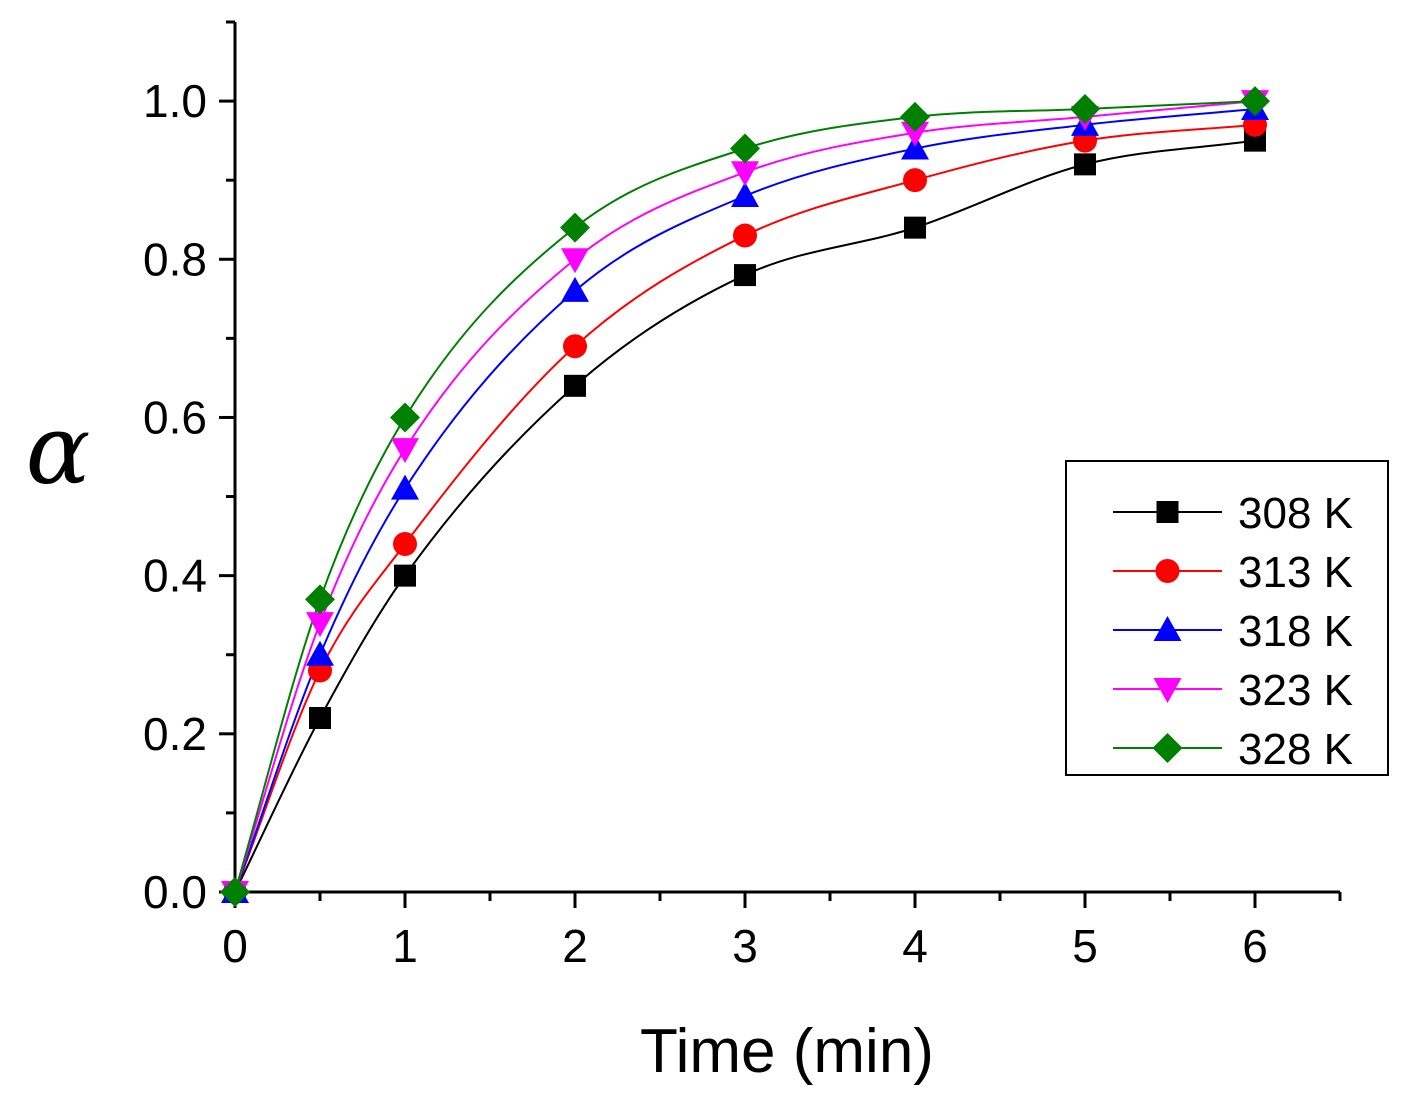 The width and height of the screenshot is (1414, 1107). Describe the element at coordinates (1167, 628) in the screenshot. I see `legend-marker-318-k` at that location.